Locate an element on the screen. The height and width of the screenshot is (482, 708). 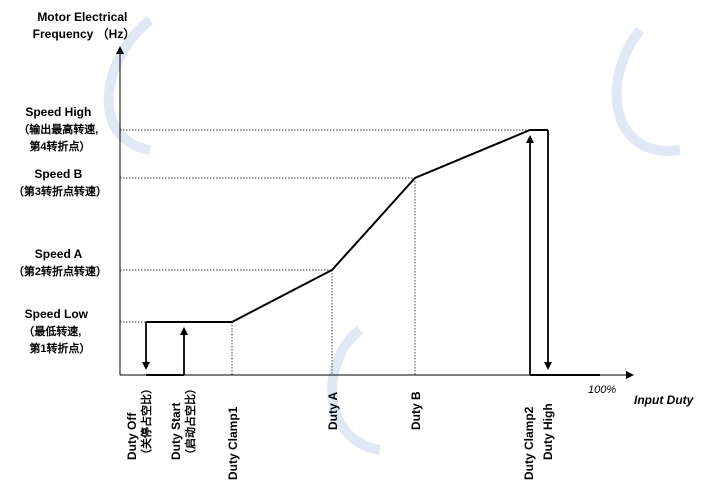
guides-vertical is located at coordinates (323, 276).